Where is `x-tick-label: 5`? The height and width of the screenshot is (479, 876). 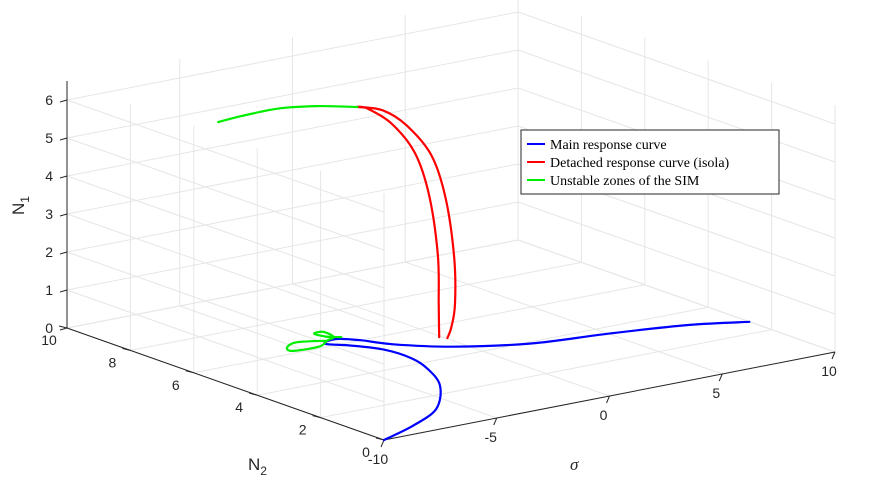 x-tick-label: 5 is located at coordinates (716, 393).